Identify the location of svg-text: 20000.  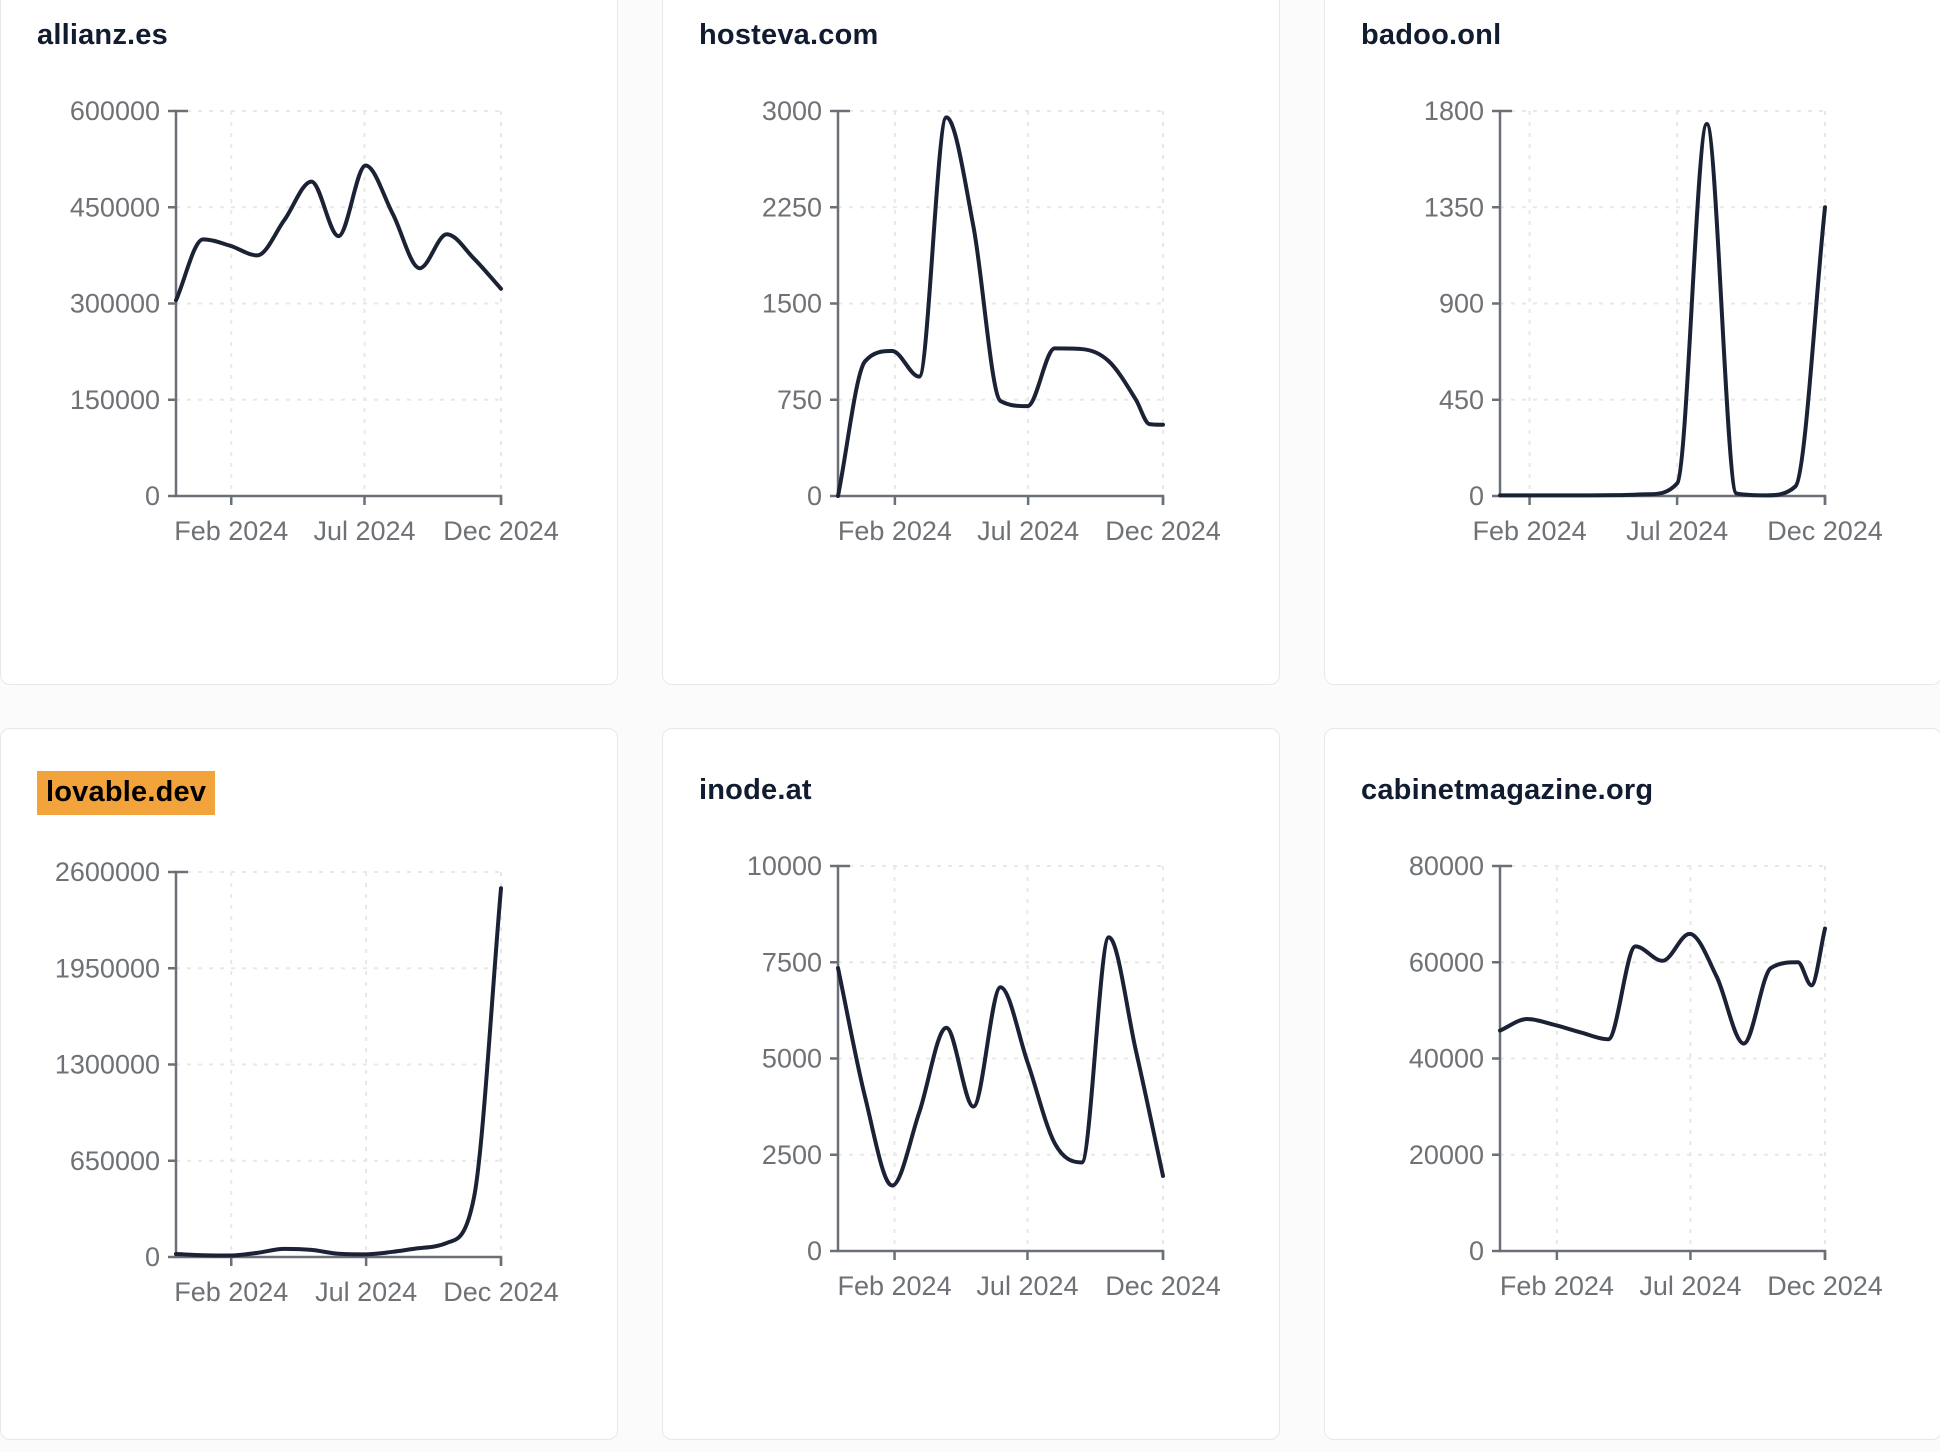
(1446, 1155).